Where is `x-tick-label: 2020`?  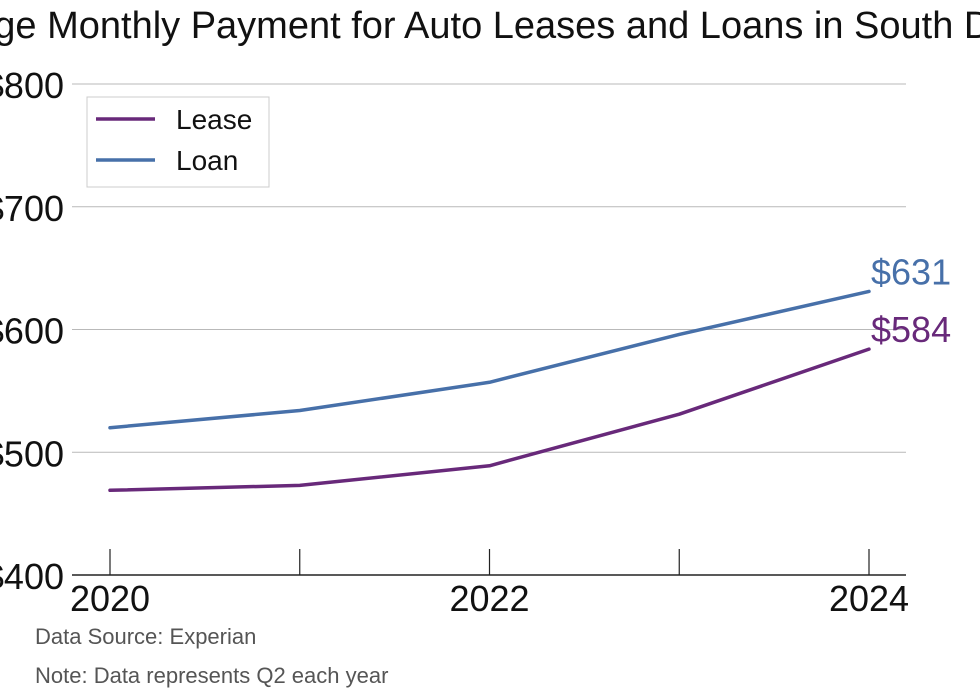
x-tick-label: 2020 is located at coordinates (110, 598).